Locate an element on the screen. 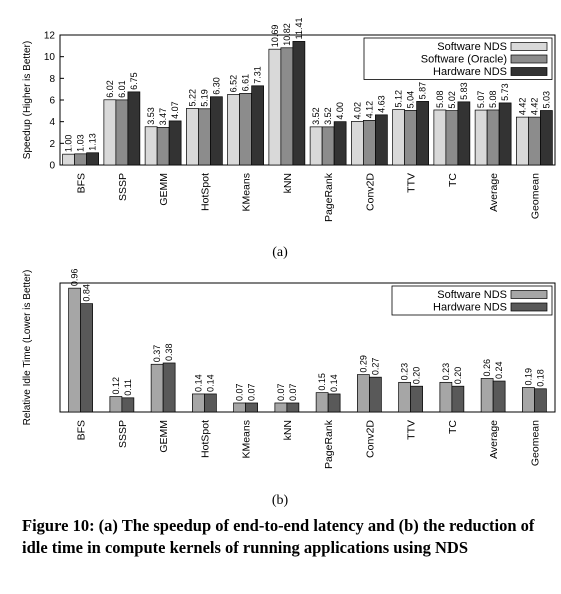 The height and width of the screenshot is (594, 561). data-label: 5.83 is located at coordinates (464, 91).